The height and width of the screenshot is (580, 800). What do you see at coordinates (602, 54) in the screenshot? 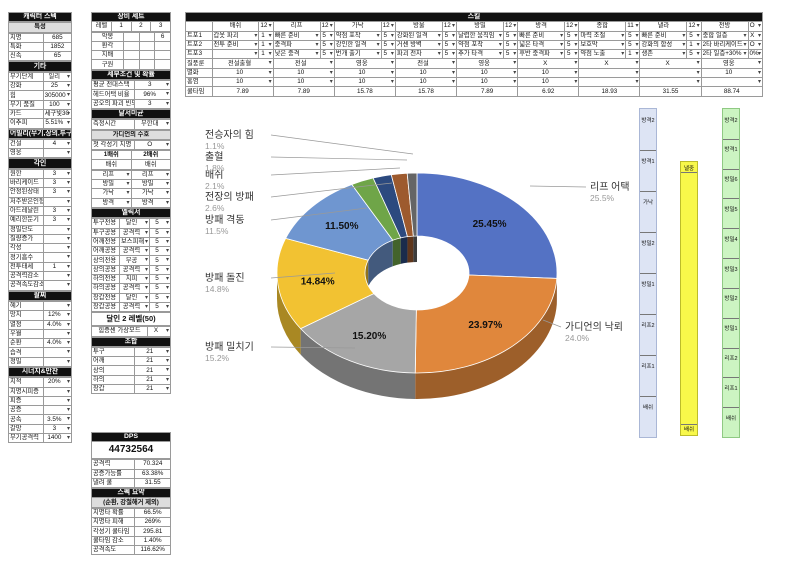
I see `tripod-select: 약점 노출` at bounding box center [602, 54].